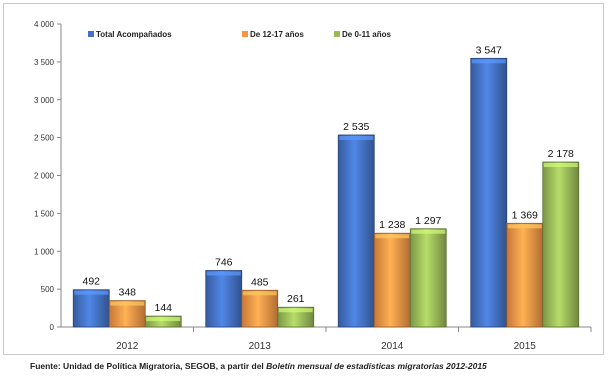 Image resolution: width=609 pixels, height=391 pixels. Describe the element at coordinates (91, 282) in the screenshot. I see `data-label: 492` at that location.